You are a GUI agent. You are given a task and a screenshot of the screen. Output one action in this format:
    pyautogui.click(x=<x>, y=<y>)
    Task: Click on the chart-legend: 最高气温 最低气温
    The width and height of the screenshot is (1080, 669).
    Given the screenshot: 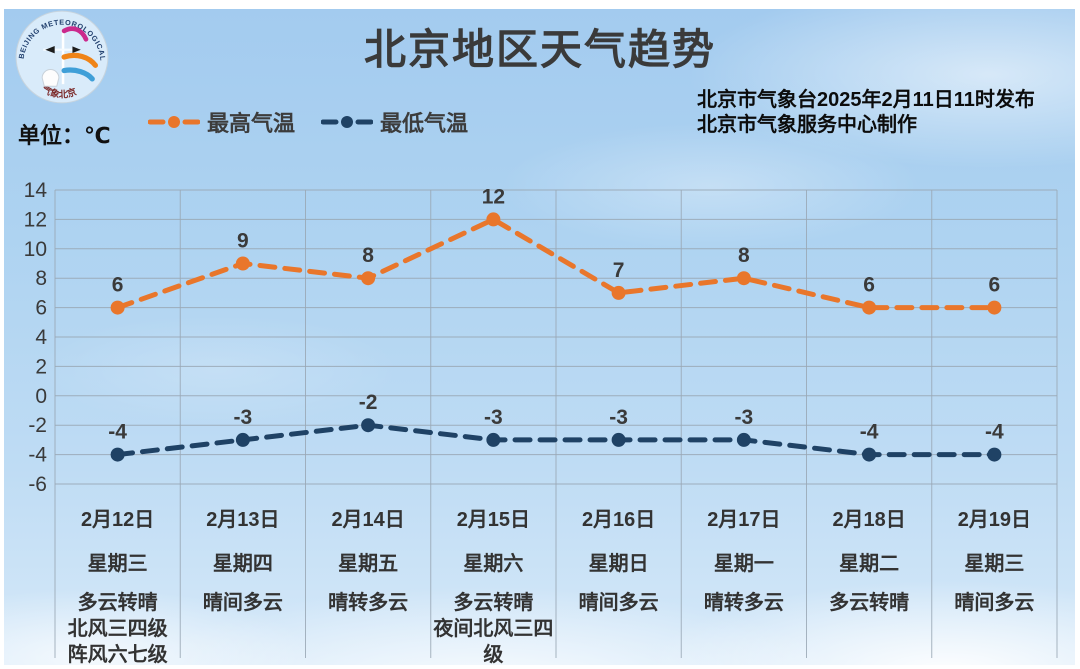 What is the action you would take?
    pyautogui.click(x=308, y=122)
    